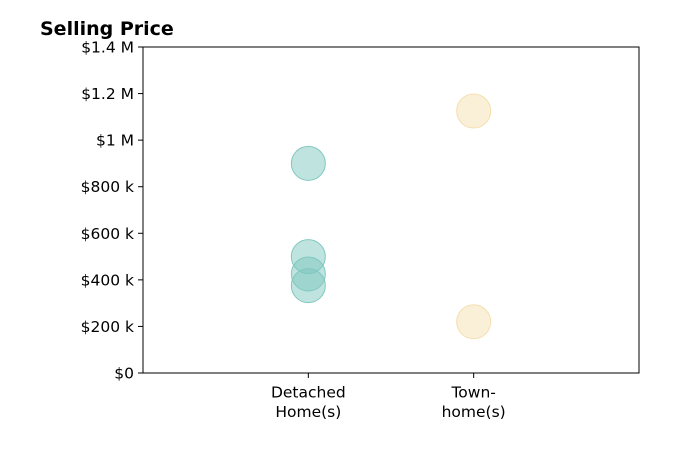 The height and width of the screenshot is (462, 679). I want to click on y-tick-label: $600 k, so click(107, 234).